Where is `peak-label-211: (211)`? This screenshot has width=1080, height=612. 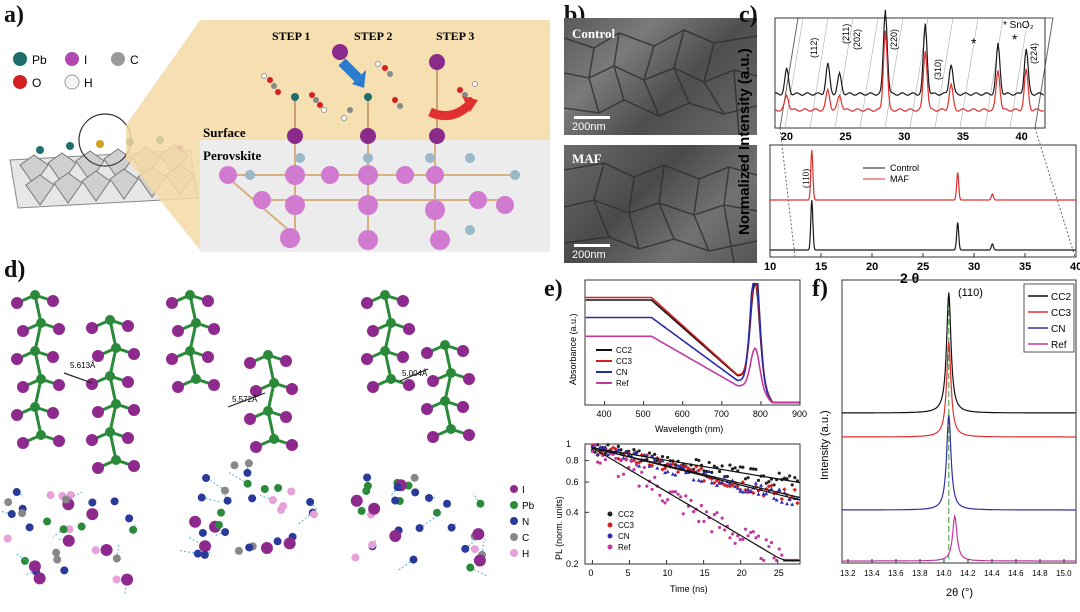
peak-label-211: (211) is located at coordinates (846, 34).